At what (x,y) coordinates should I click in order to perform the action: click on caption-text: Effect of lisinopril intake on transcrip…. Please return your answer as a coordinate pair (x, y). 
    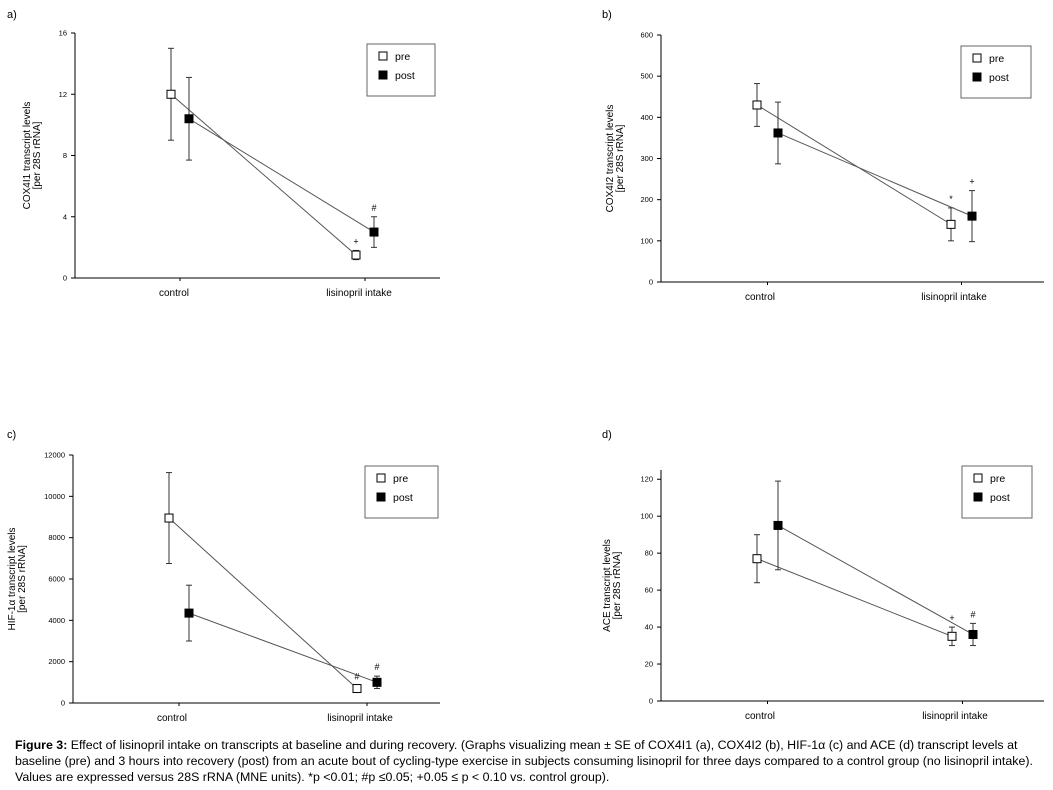
    Looking at the image, I should click on (524, 761).